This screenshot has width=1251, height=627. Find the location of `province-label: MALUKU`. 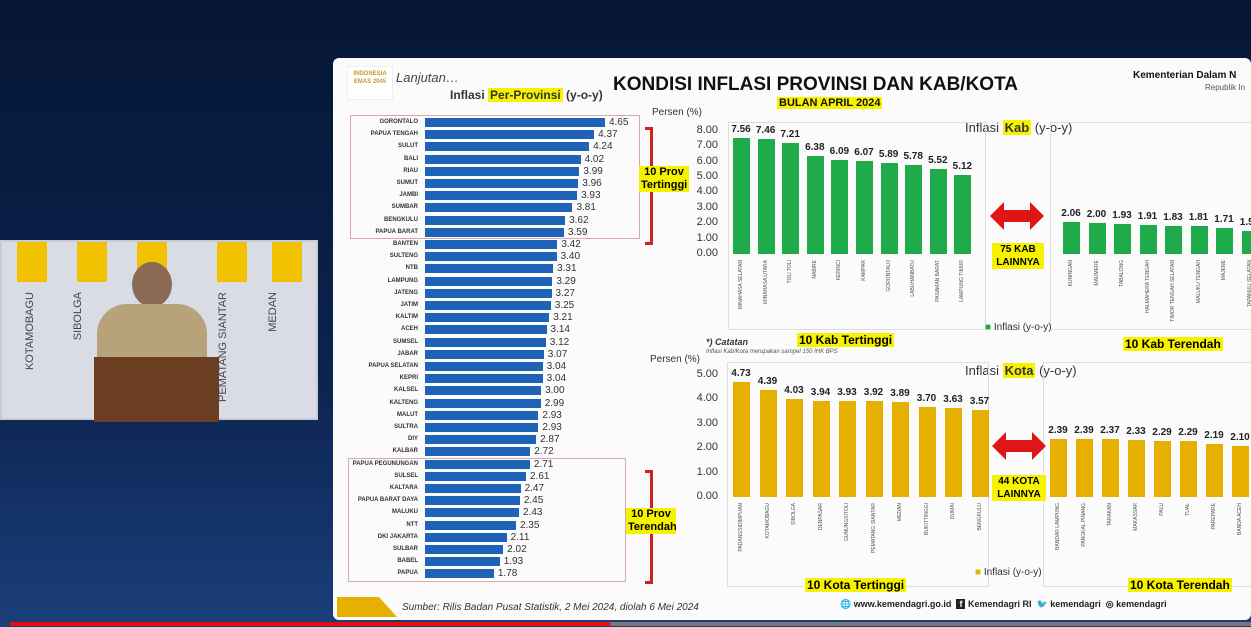

province-label: MALUKU is located at coordinates (405, 512).